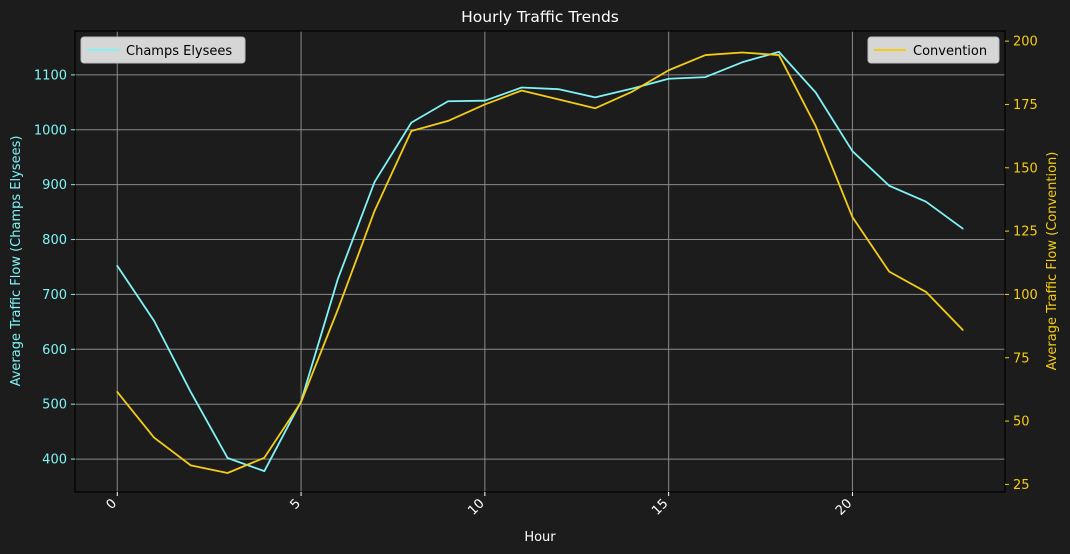  What do you see at coordinates (1052, 261) in the screenshot?
I see `y-axis-label-right: Average Traffic Flow (Convention)` at bounding box center [1052, 261].